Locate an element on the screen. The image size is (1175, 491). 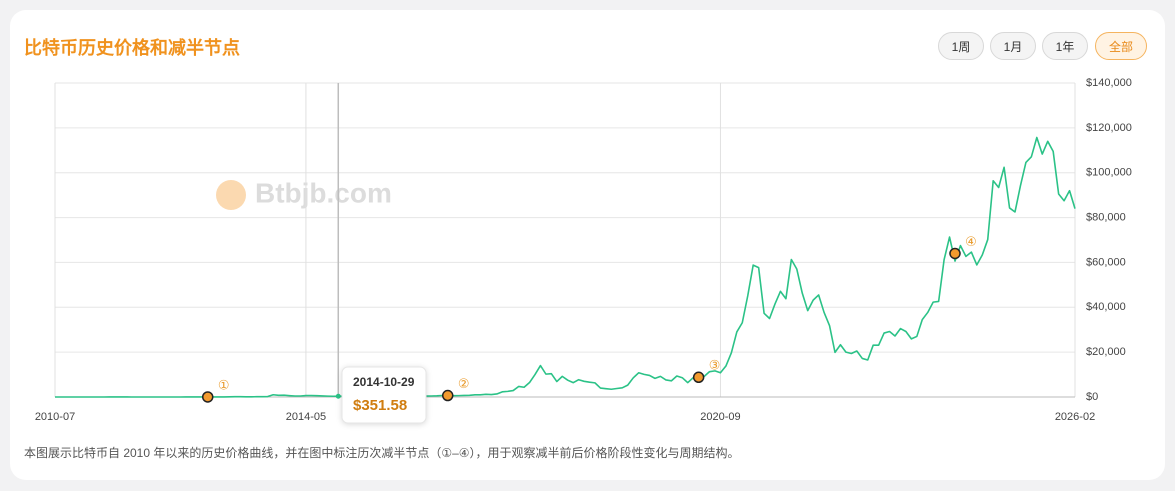
y-tick-label: $0 is located at coordinates (1092, 397).